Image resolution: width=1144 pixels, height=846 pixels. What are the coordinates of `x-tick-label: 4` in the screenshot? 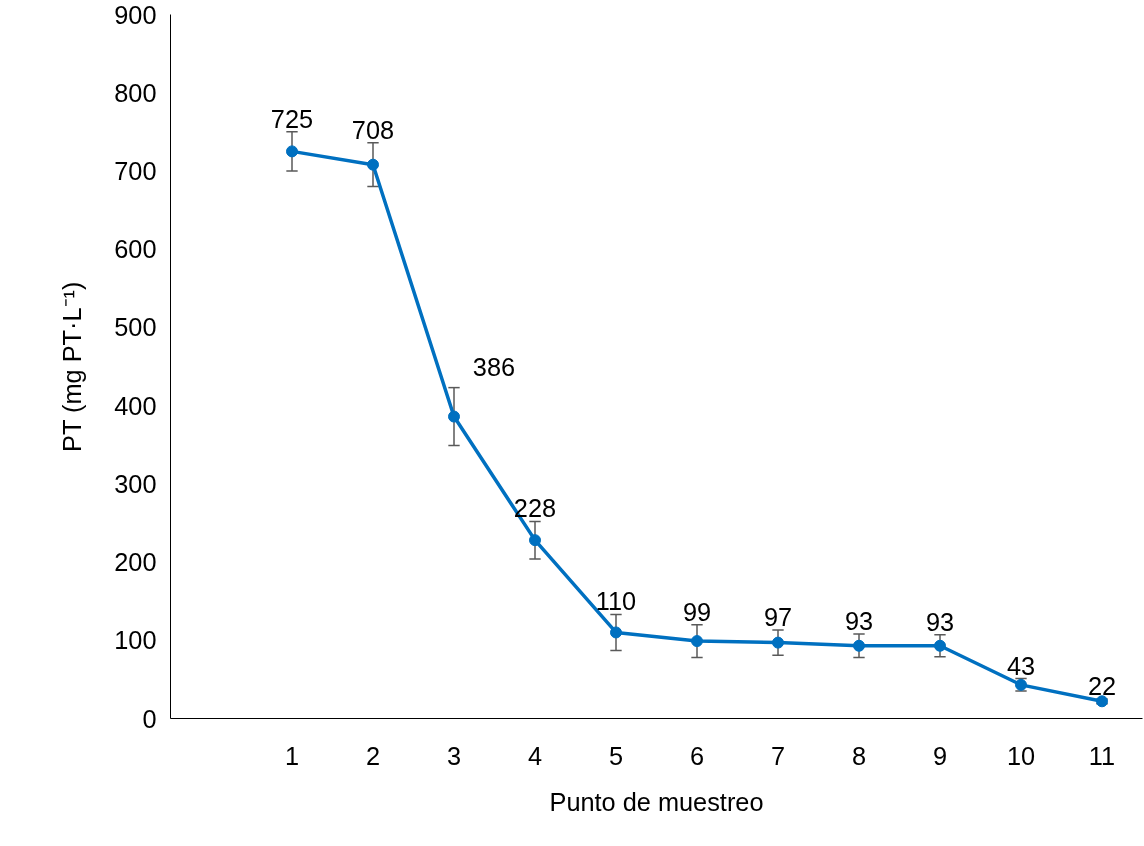 It's located at (535, 755).